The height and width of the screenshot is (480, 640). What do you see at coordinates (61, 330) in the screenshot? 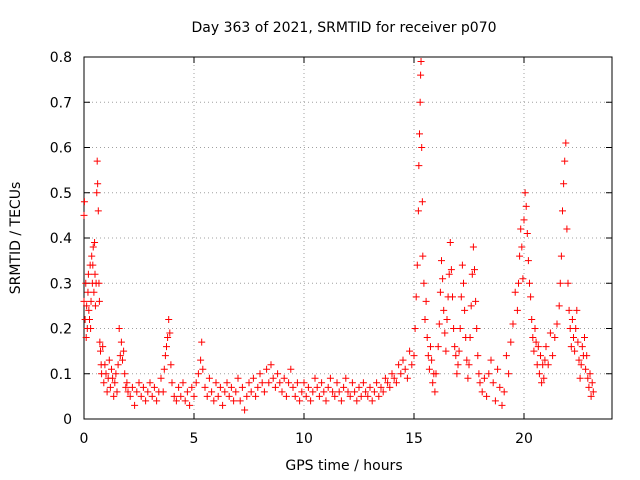
I see `y-tick-label: 0.2` at bounding box center [61, 330].